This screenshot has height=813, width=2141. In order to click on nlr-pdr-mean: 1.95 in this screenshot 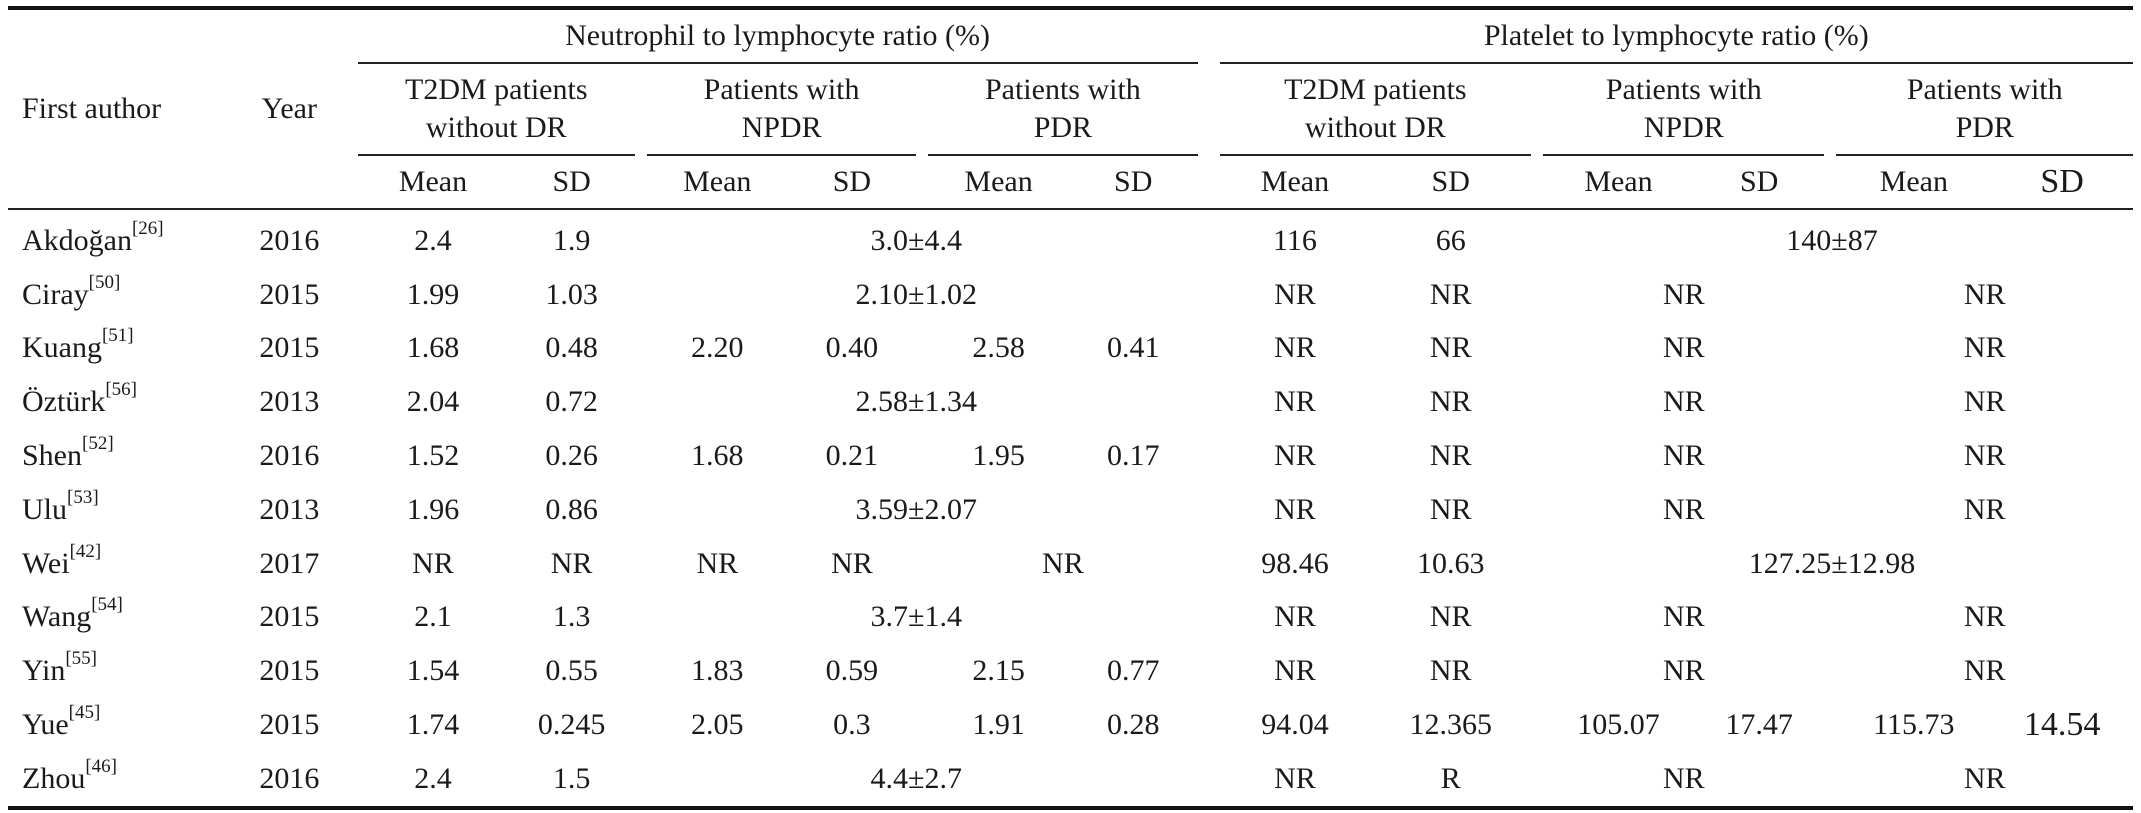, I will do `click(998, 456)`.